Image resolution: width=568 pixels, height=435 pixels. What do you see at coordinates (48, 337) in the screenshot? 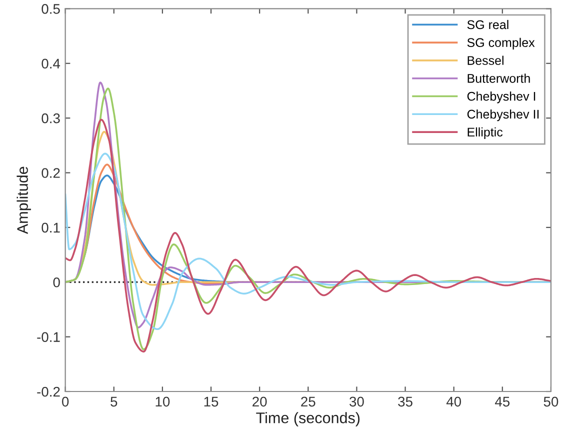
I see `y-tick-label: -0.1` at bounding box center [48, 337].